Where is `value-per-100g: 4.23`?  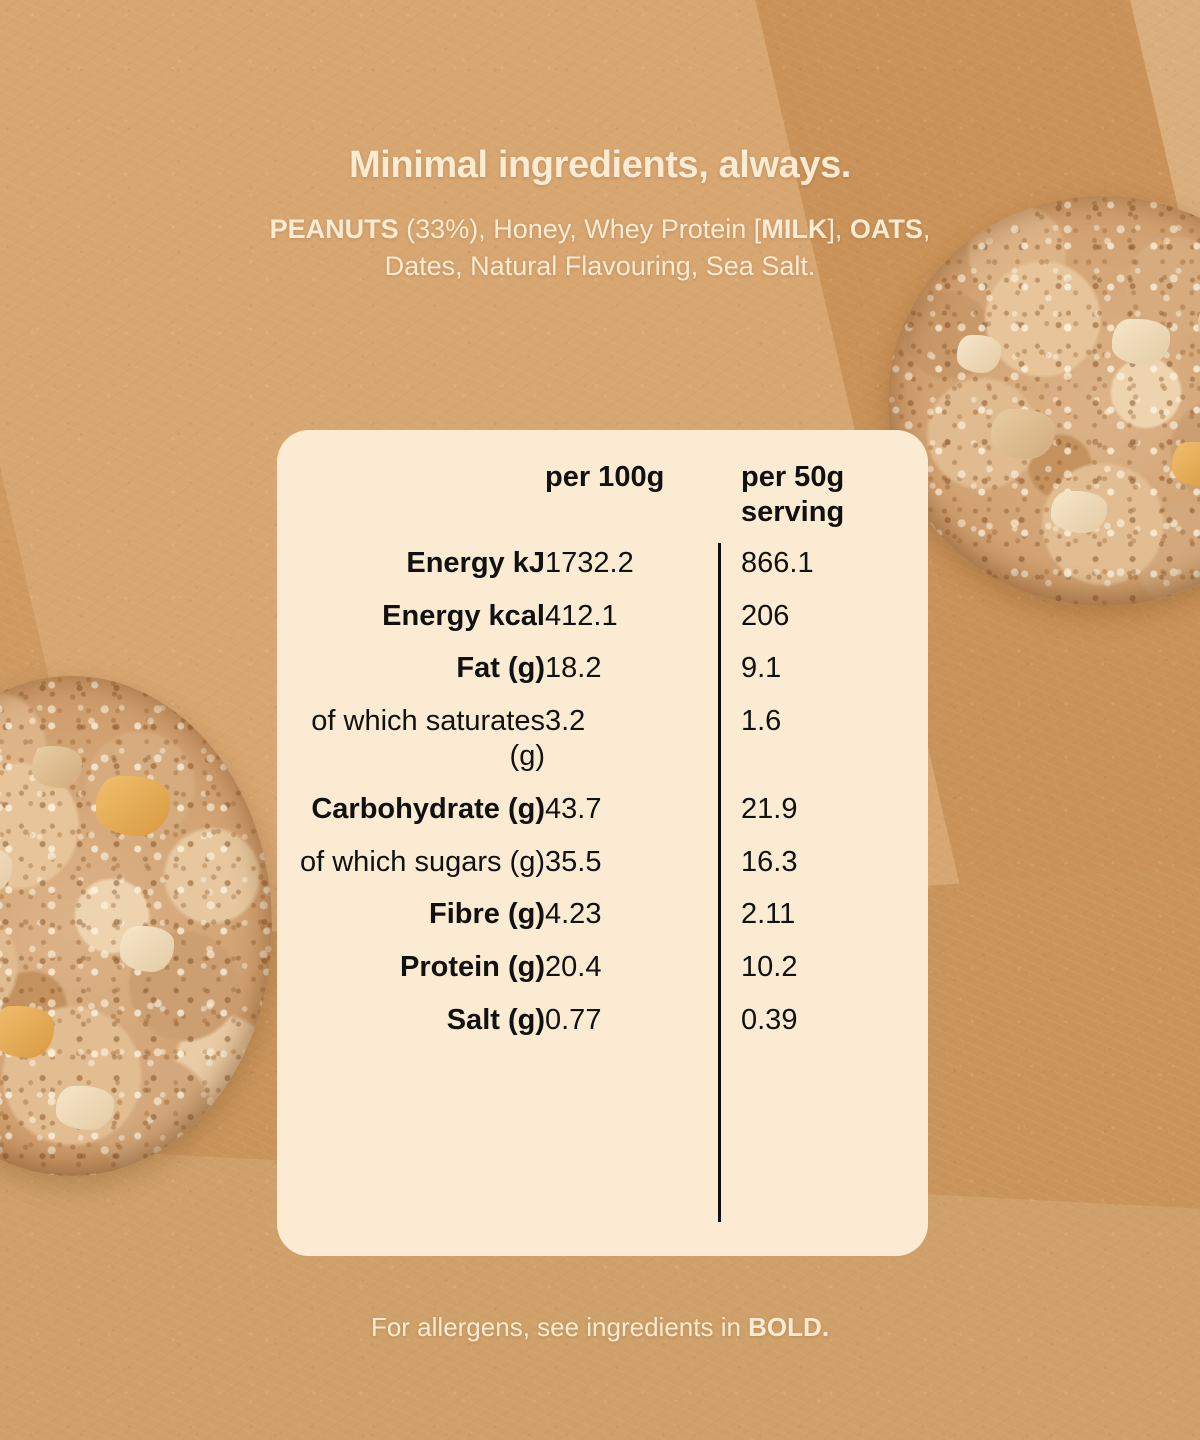 value-per-100g: 4.23 is located at coordinates (573, 914).